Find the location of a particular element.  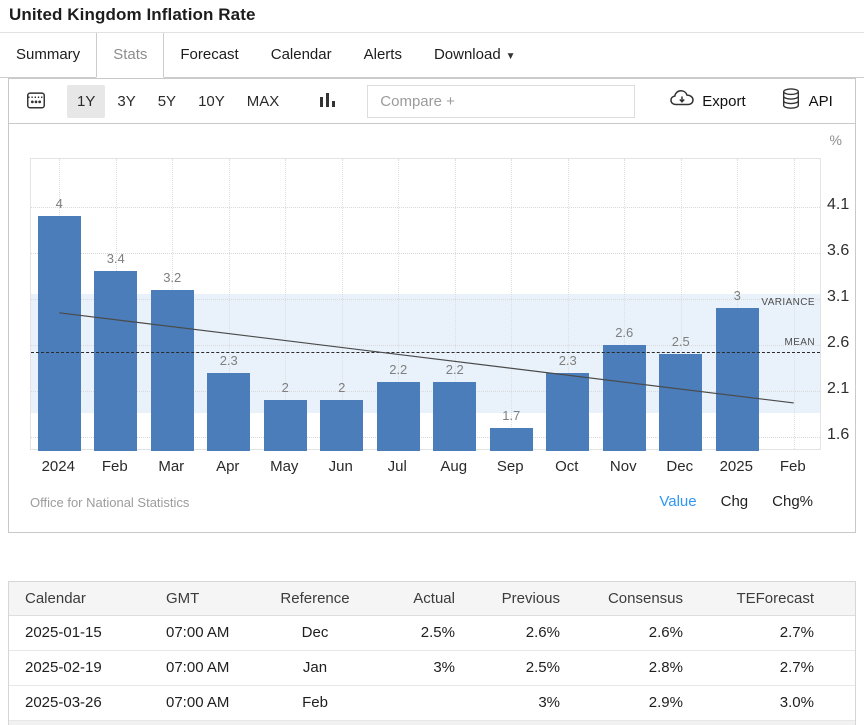

y-axis-tick-label: 1.6 is located at coordinates (838, 434).